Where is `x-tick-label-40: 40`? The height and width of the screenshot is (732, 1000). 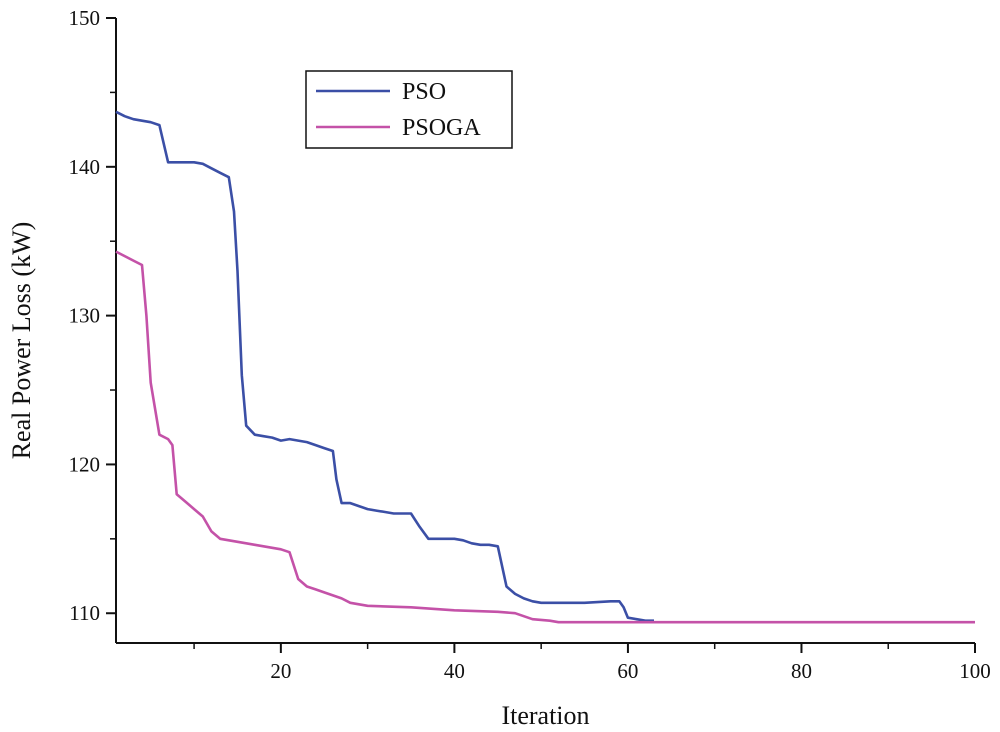
x-tick-label-40: 40 is located at coordinates (454, 671).